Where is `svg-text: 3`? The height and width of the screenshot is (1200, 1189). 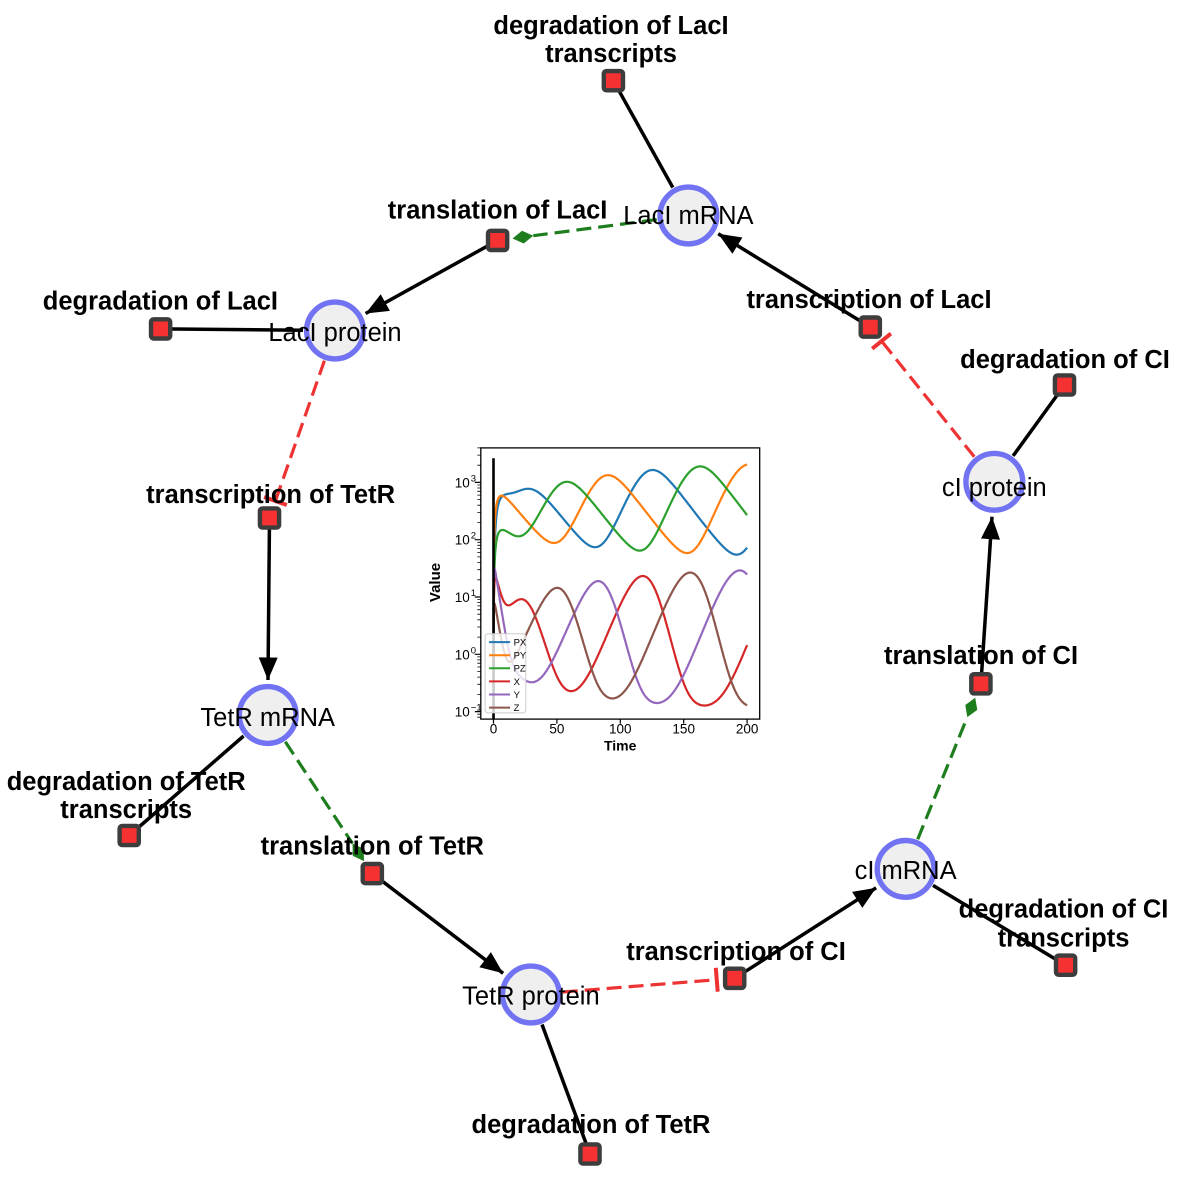 svg-text: 3 is located at coordinates (473, 478).